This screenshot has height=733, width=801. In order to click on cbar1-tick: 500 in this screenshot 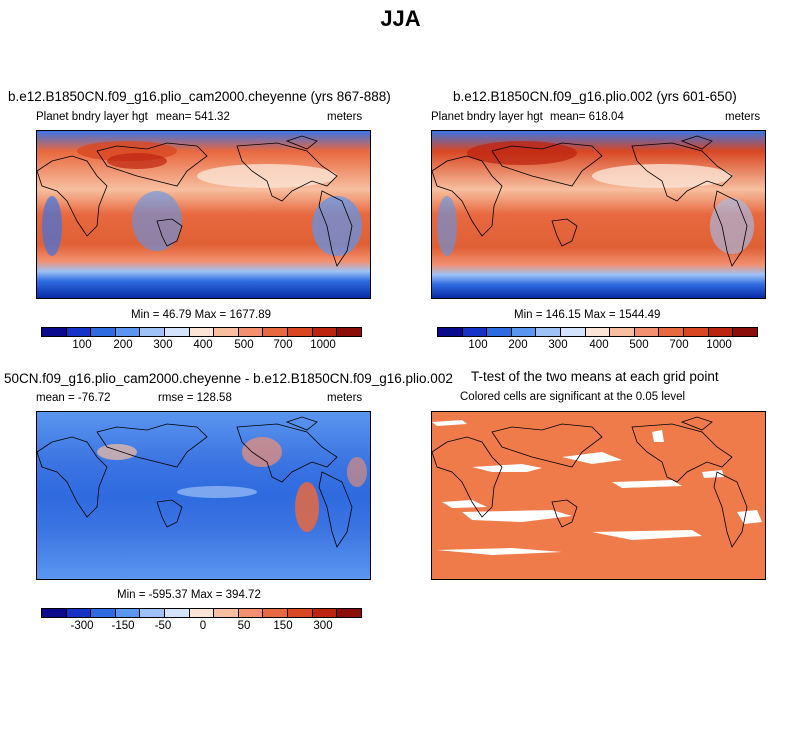, I will do `click(244, 345)`.